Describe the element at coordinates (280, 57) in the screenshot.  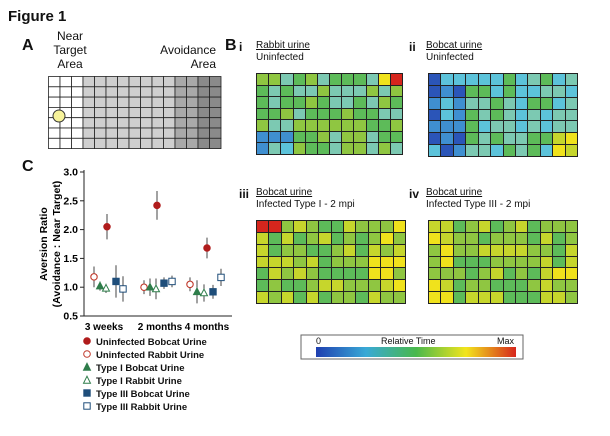
I see `heatmap-1-condition: Uninfected` at that location.